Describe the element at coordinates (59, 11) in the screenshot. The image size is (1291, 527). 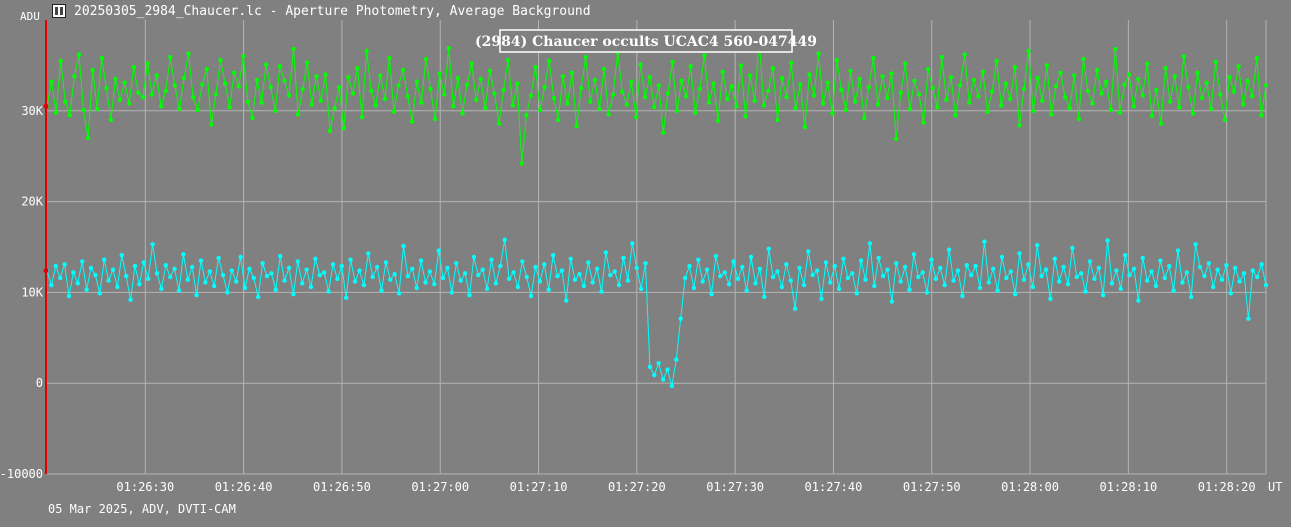
I see `app-icon` at that location.